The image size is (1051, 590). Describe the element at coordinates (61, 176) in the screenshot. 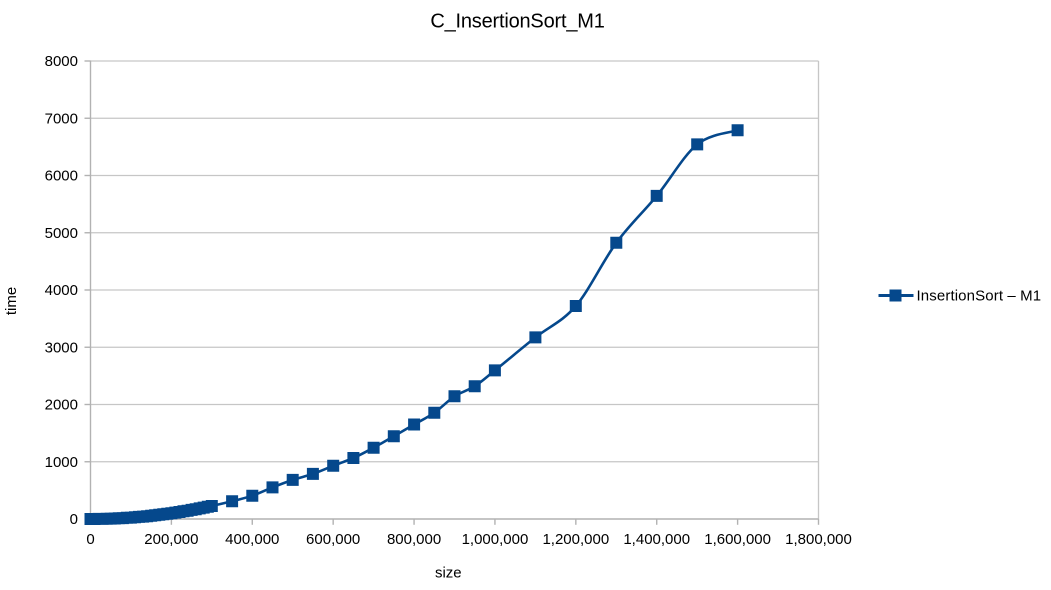

I see `svg-text: 6000` at that location.